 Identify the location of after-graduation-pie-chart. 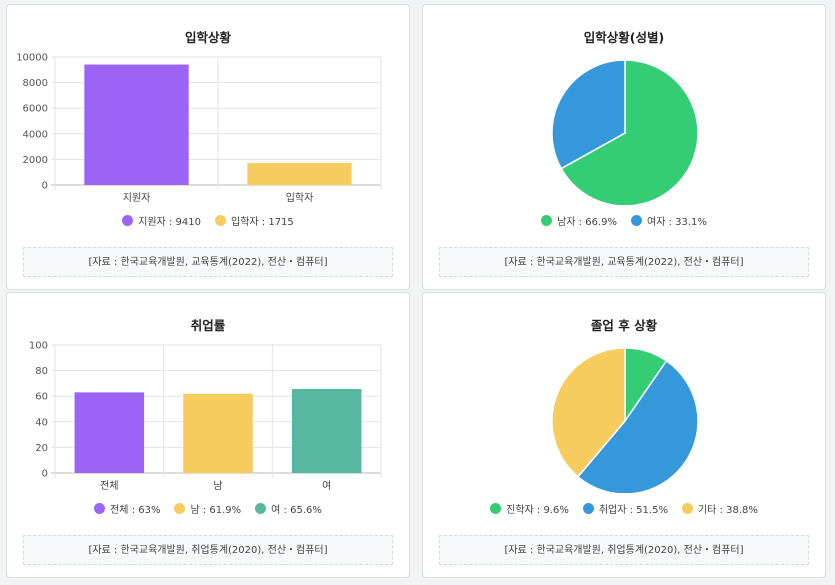
(625, 420).